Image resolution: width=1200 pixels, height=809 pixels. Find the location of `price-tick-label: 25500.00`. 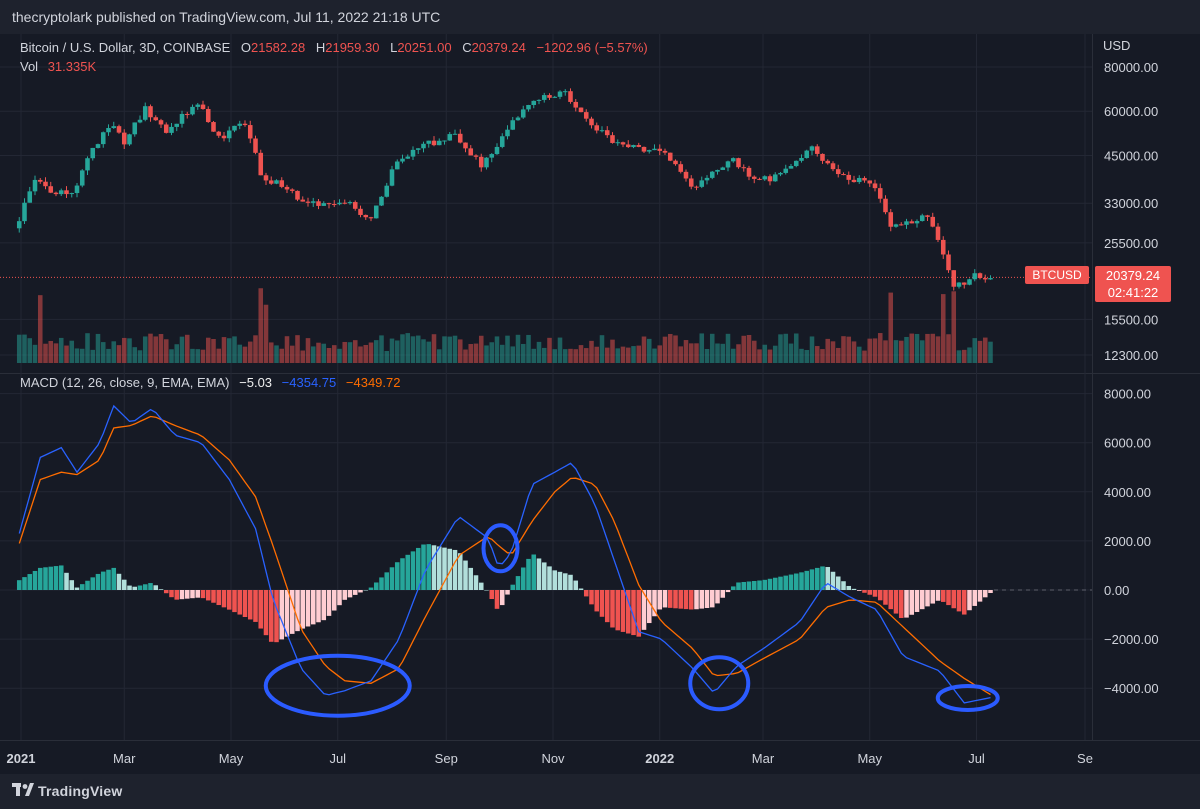

price-tick-label: 25500.00 is located at coordinates (1131, 243).